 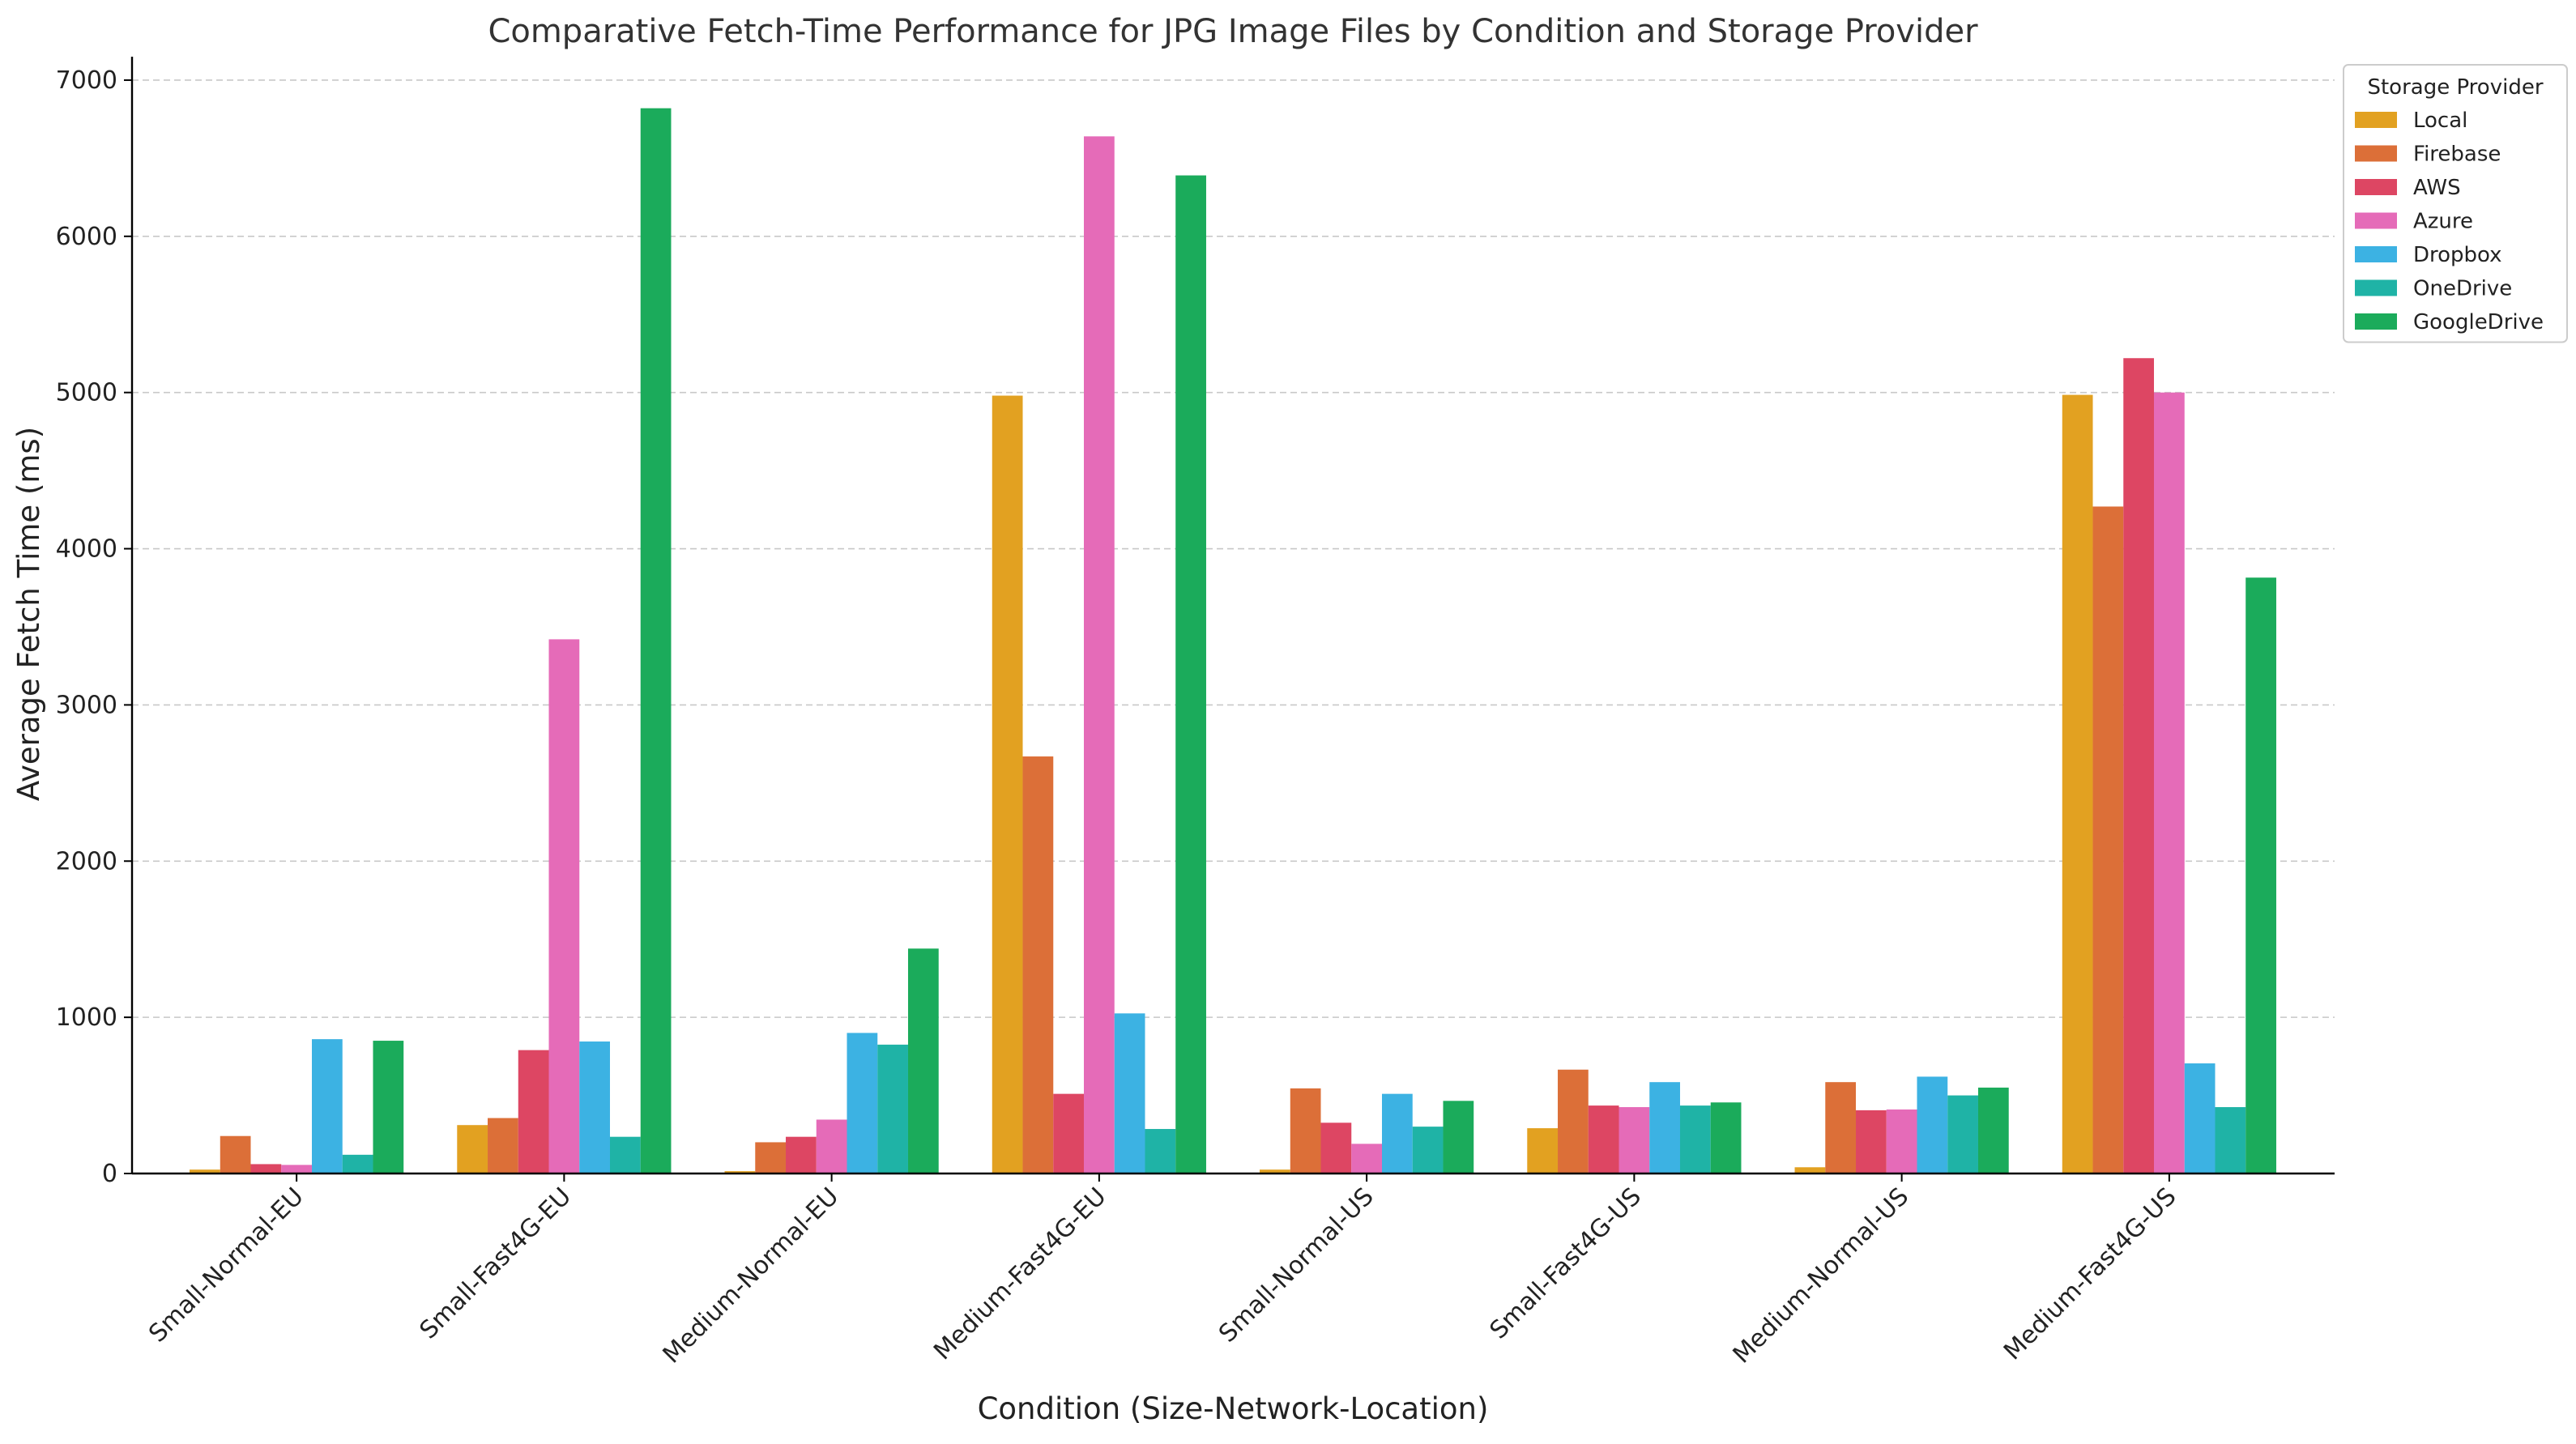 What do you see at coordinates (1963, 1134) in the screenshot?
I see `bar-onedrive-medium-normal-us` at bounding box center [1963, 1134].